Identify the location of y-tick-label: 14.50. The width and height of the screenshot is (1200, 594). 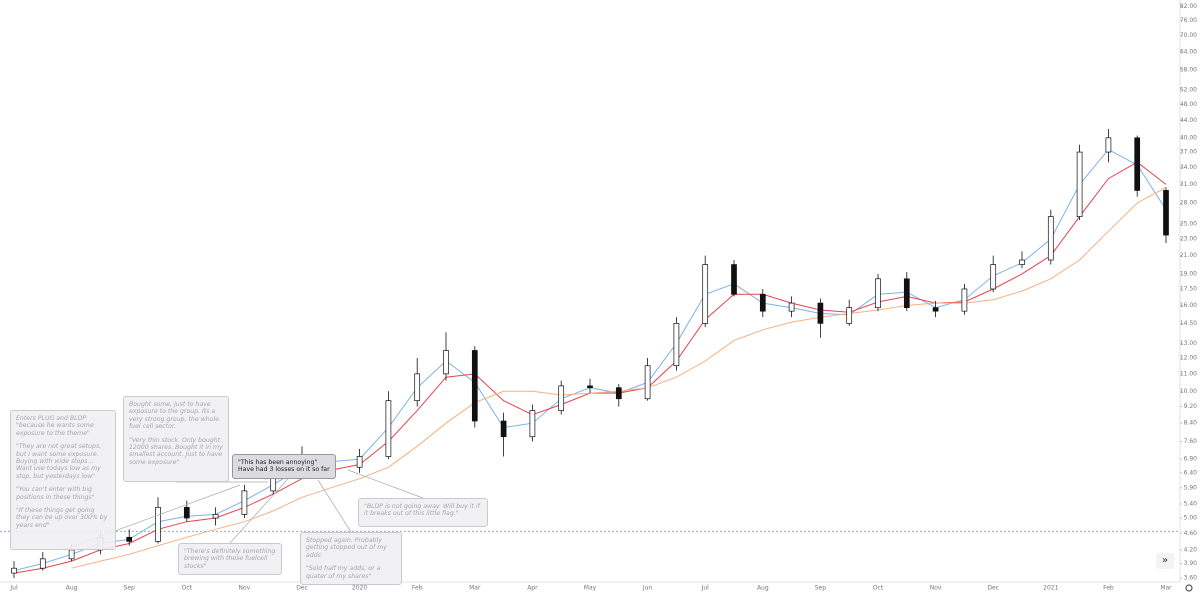
(1188, 323).